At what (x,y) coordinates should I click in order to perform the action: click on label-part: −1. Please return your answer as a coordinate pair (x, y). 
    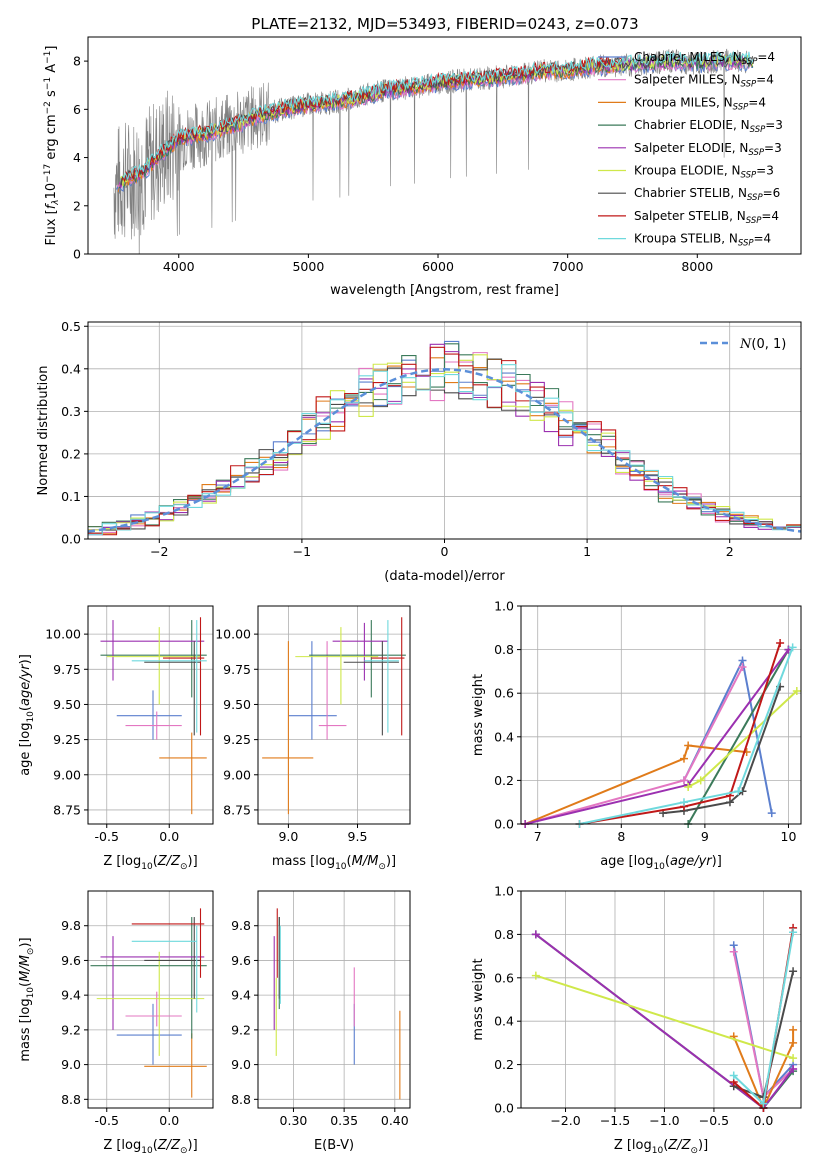
    Looking at the image, I should click on (48, 83).